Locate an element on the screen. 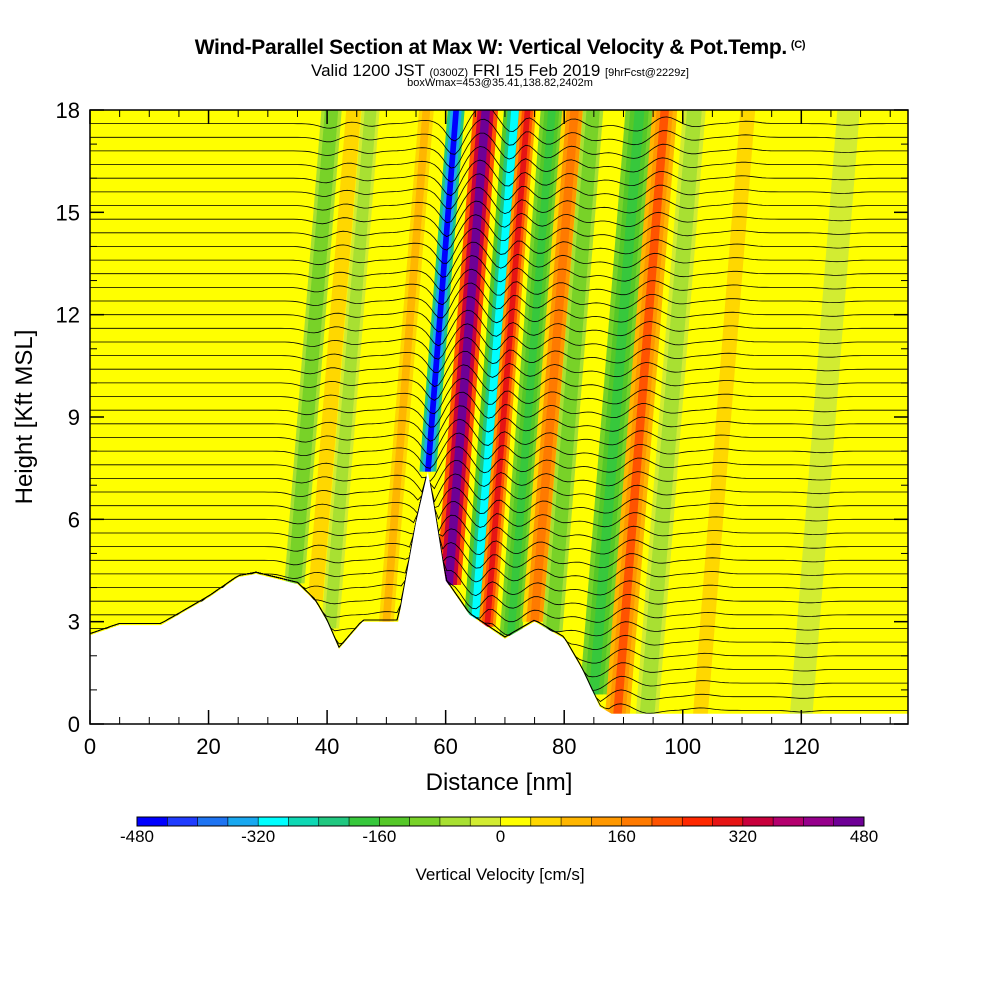  copyright-mark: (C) is located at coordinates (798, 45).